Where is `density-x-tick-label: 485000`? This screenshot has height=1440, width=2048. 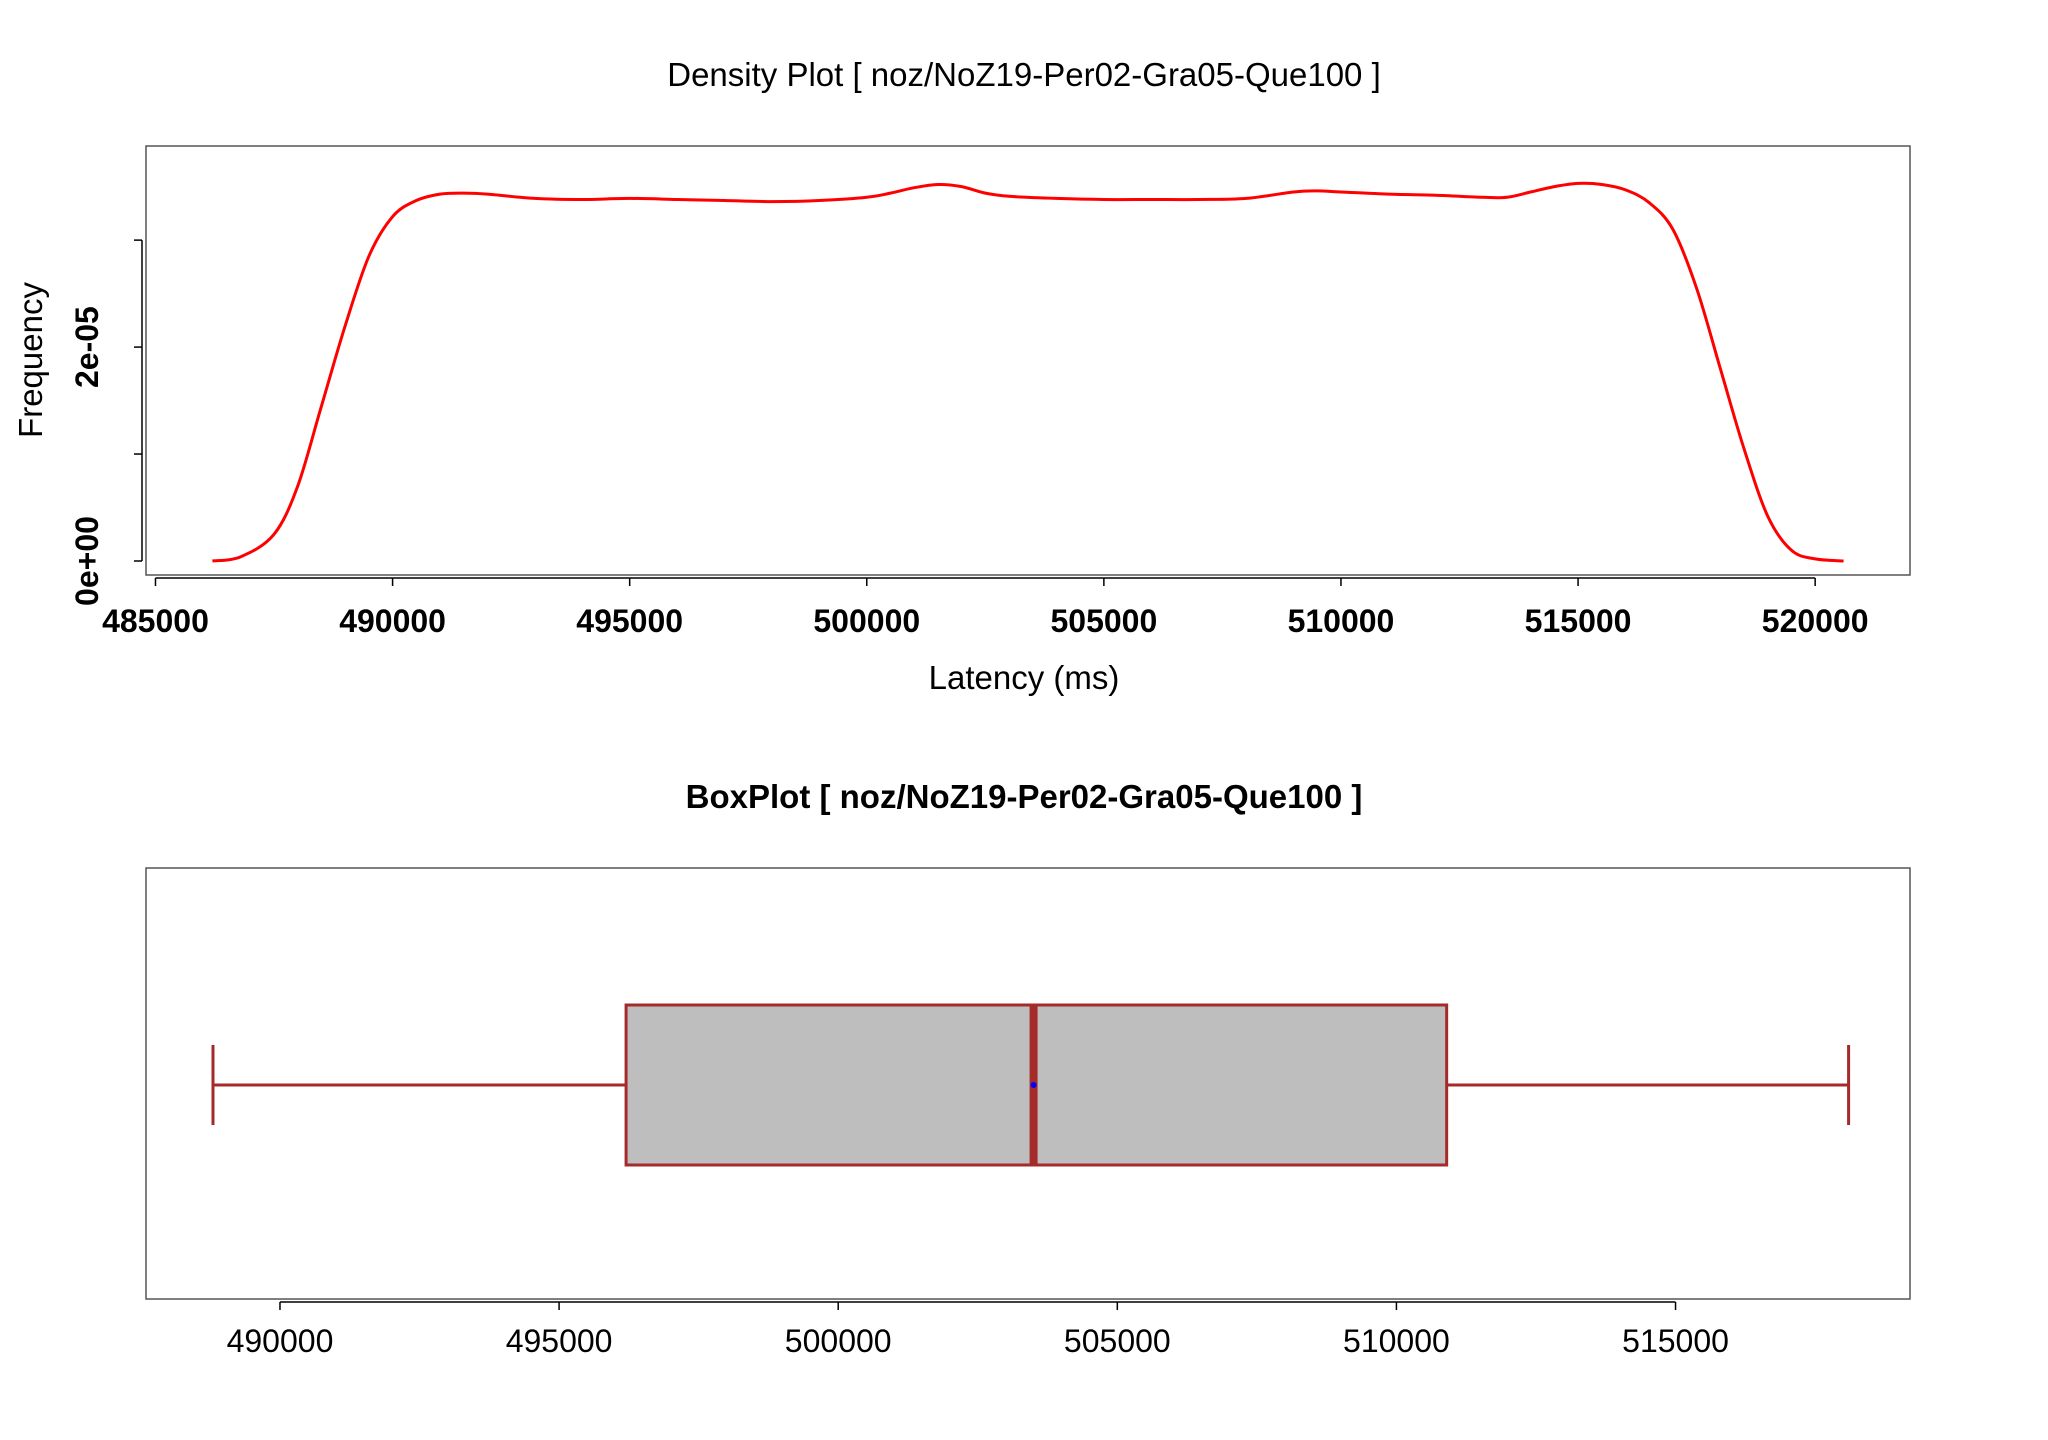 density-x-tick-label: 485000 is located at coordinates (155, 621).